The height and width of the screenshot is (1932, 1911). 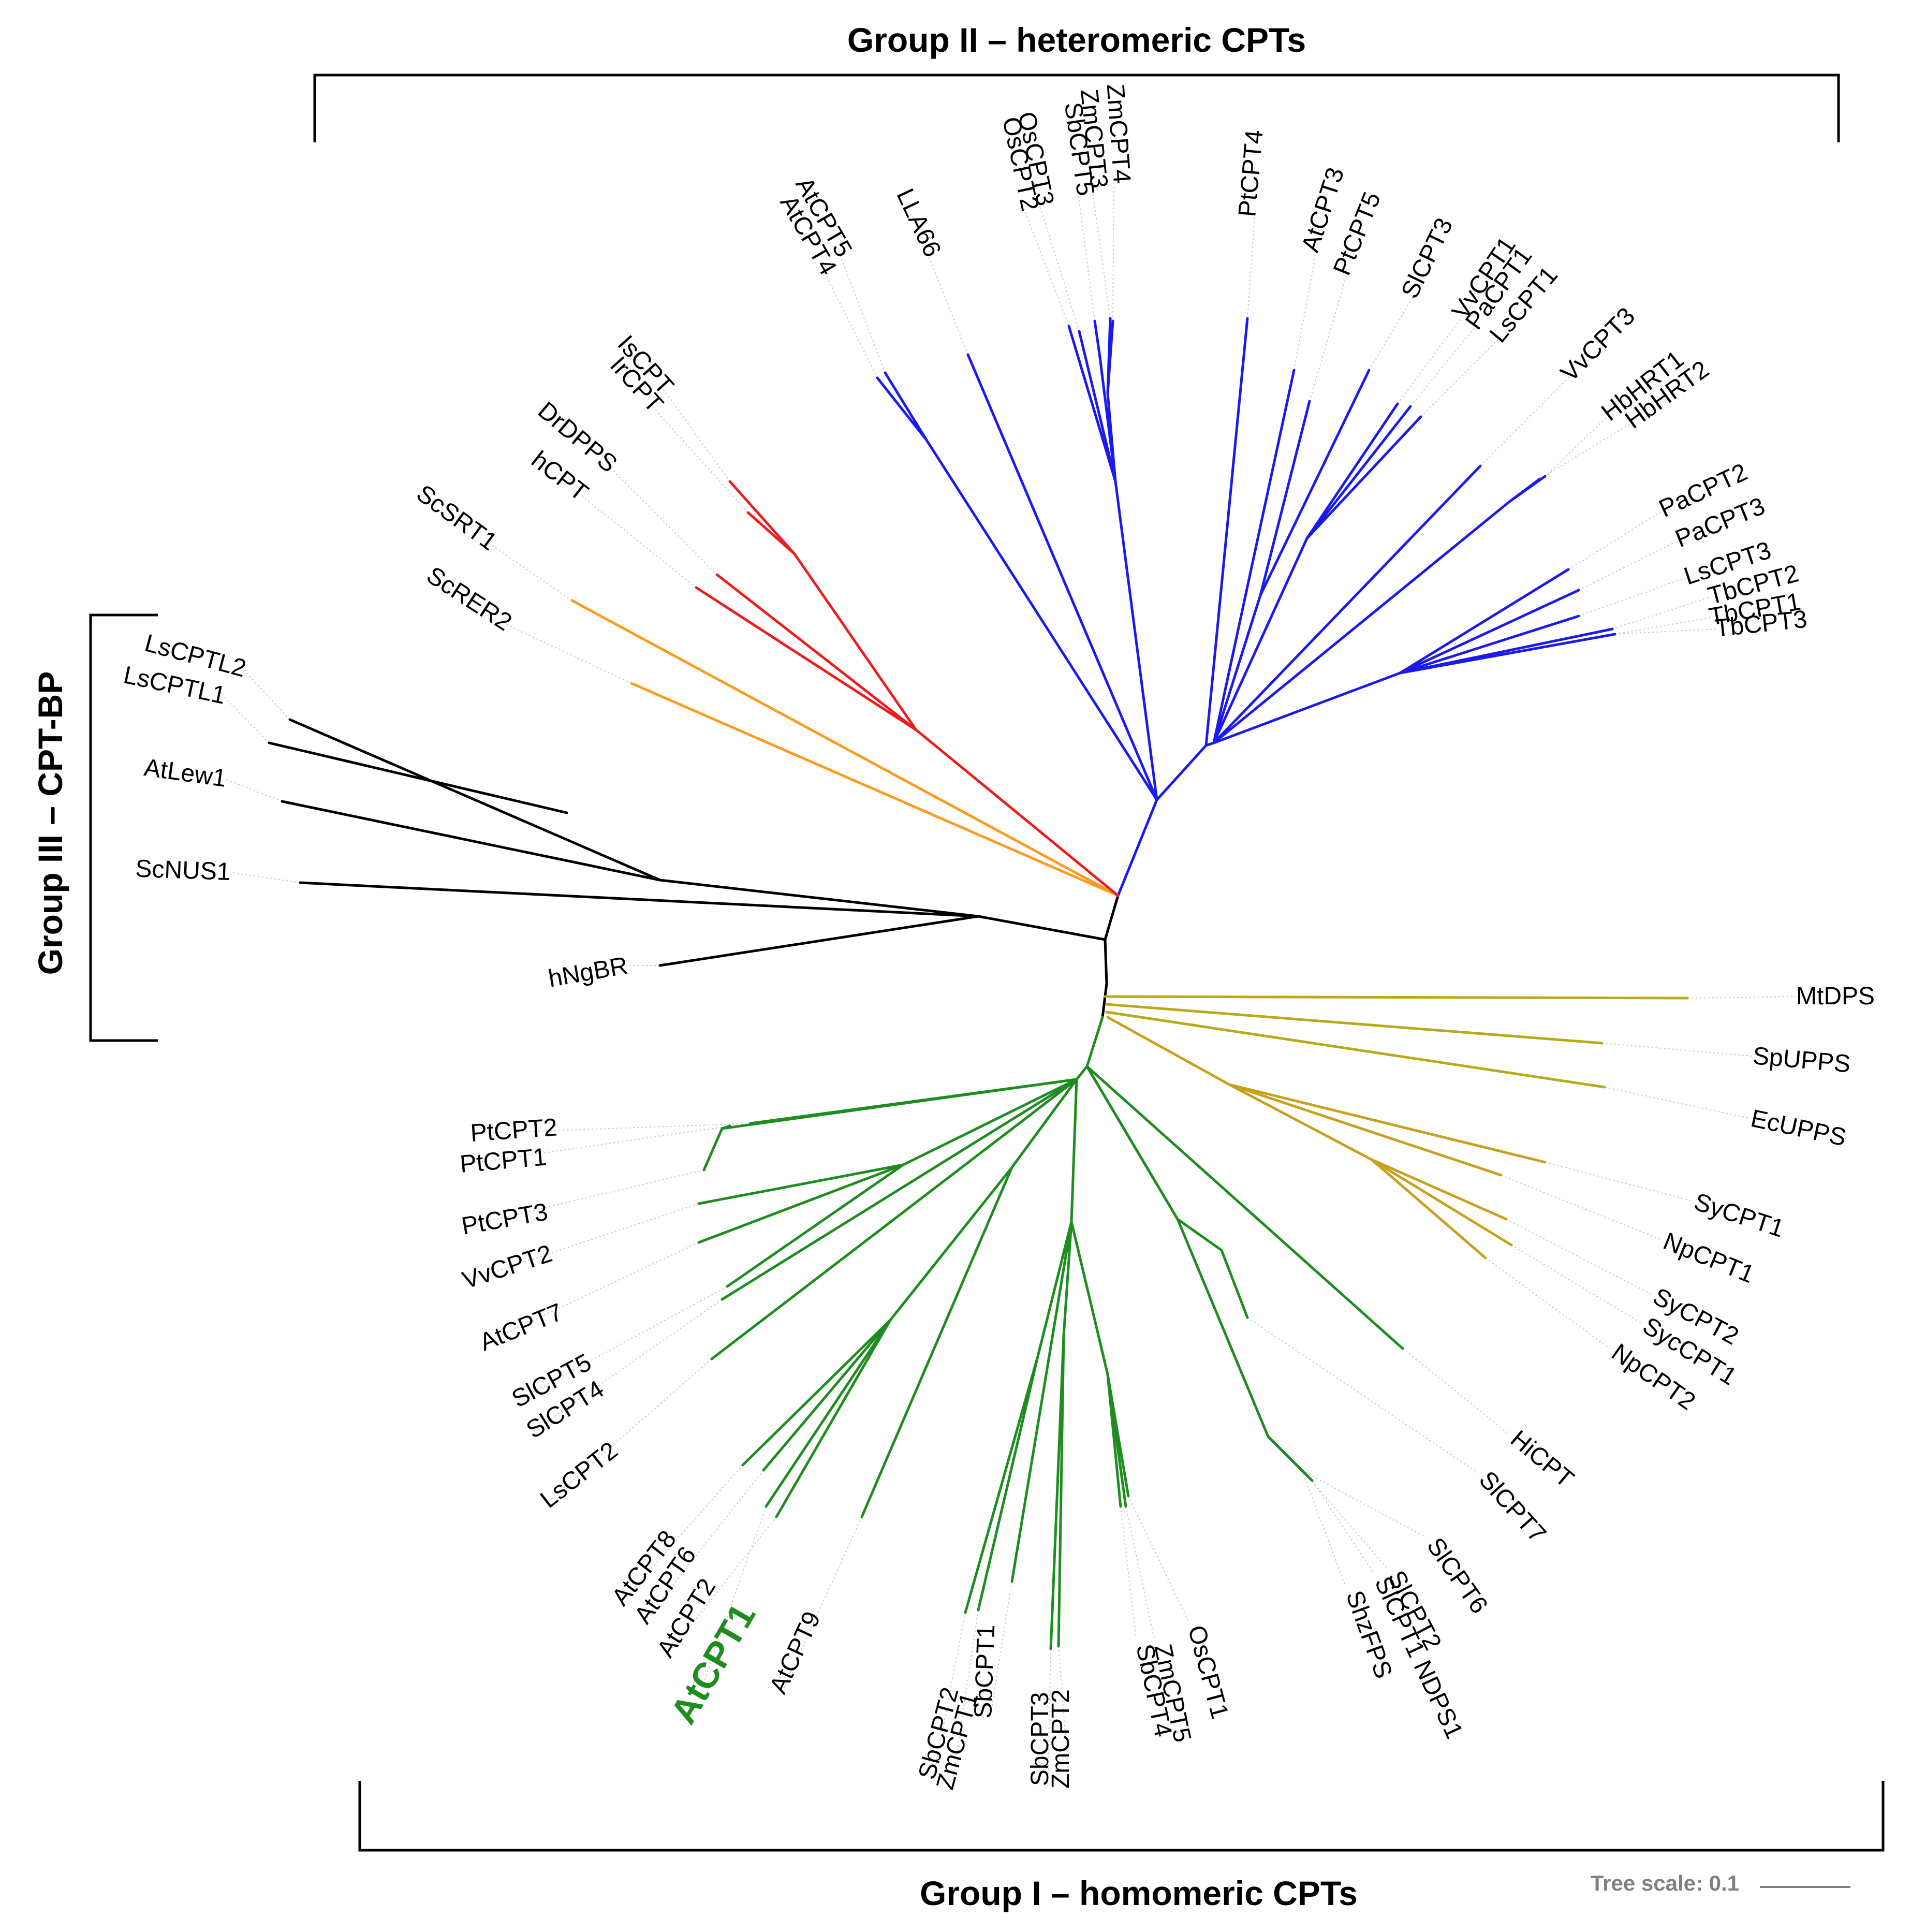 What do you see at coordinates (1162, 821) in the screenshot?
I see `backbone-branch-blue` at bounding box center [1162, 821].